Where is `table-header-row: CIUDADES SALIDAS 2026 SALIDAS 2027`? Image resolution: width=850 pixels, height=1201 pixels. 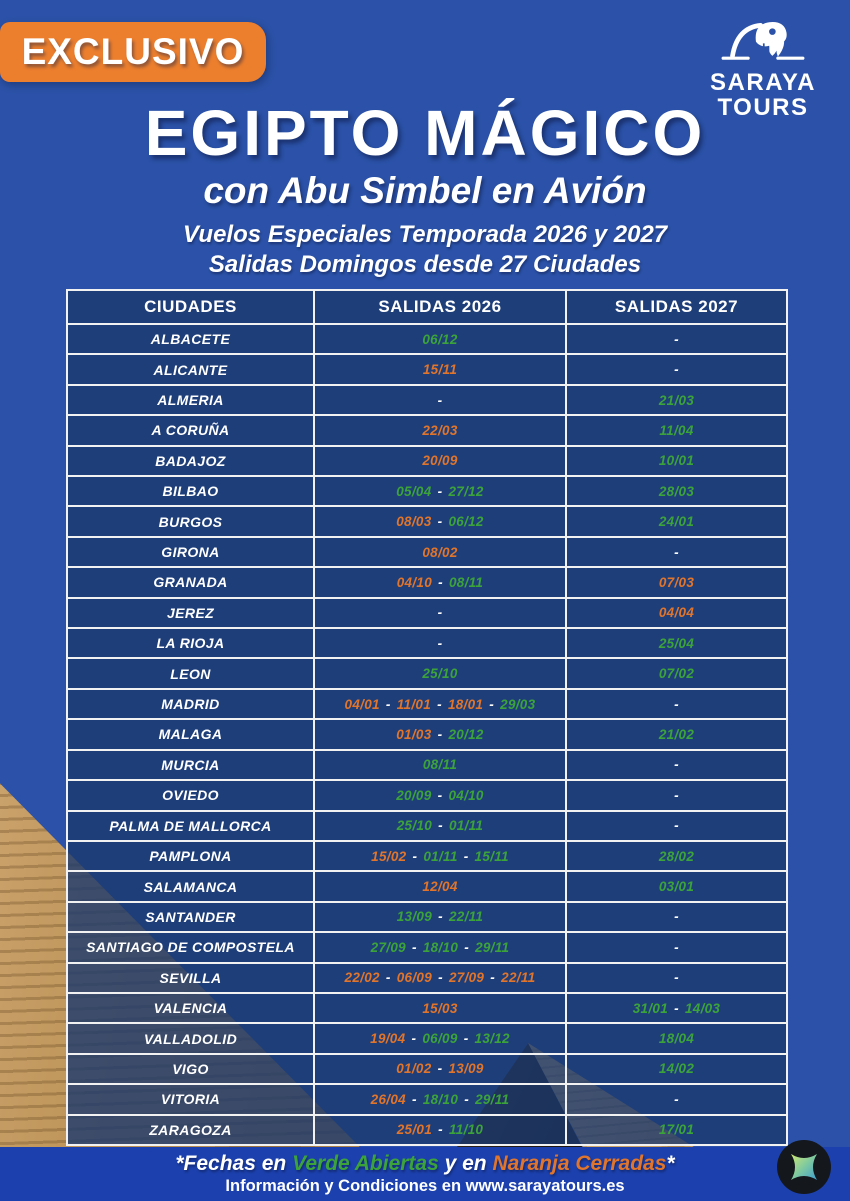 table-header-row: CIUDADES SALIDAS 2026 SALIDAS 2027 is located at coordinates (427, 307).